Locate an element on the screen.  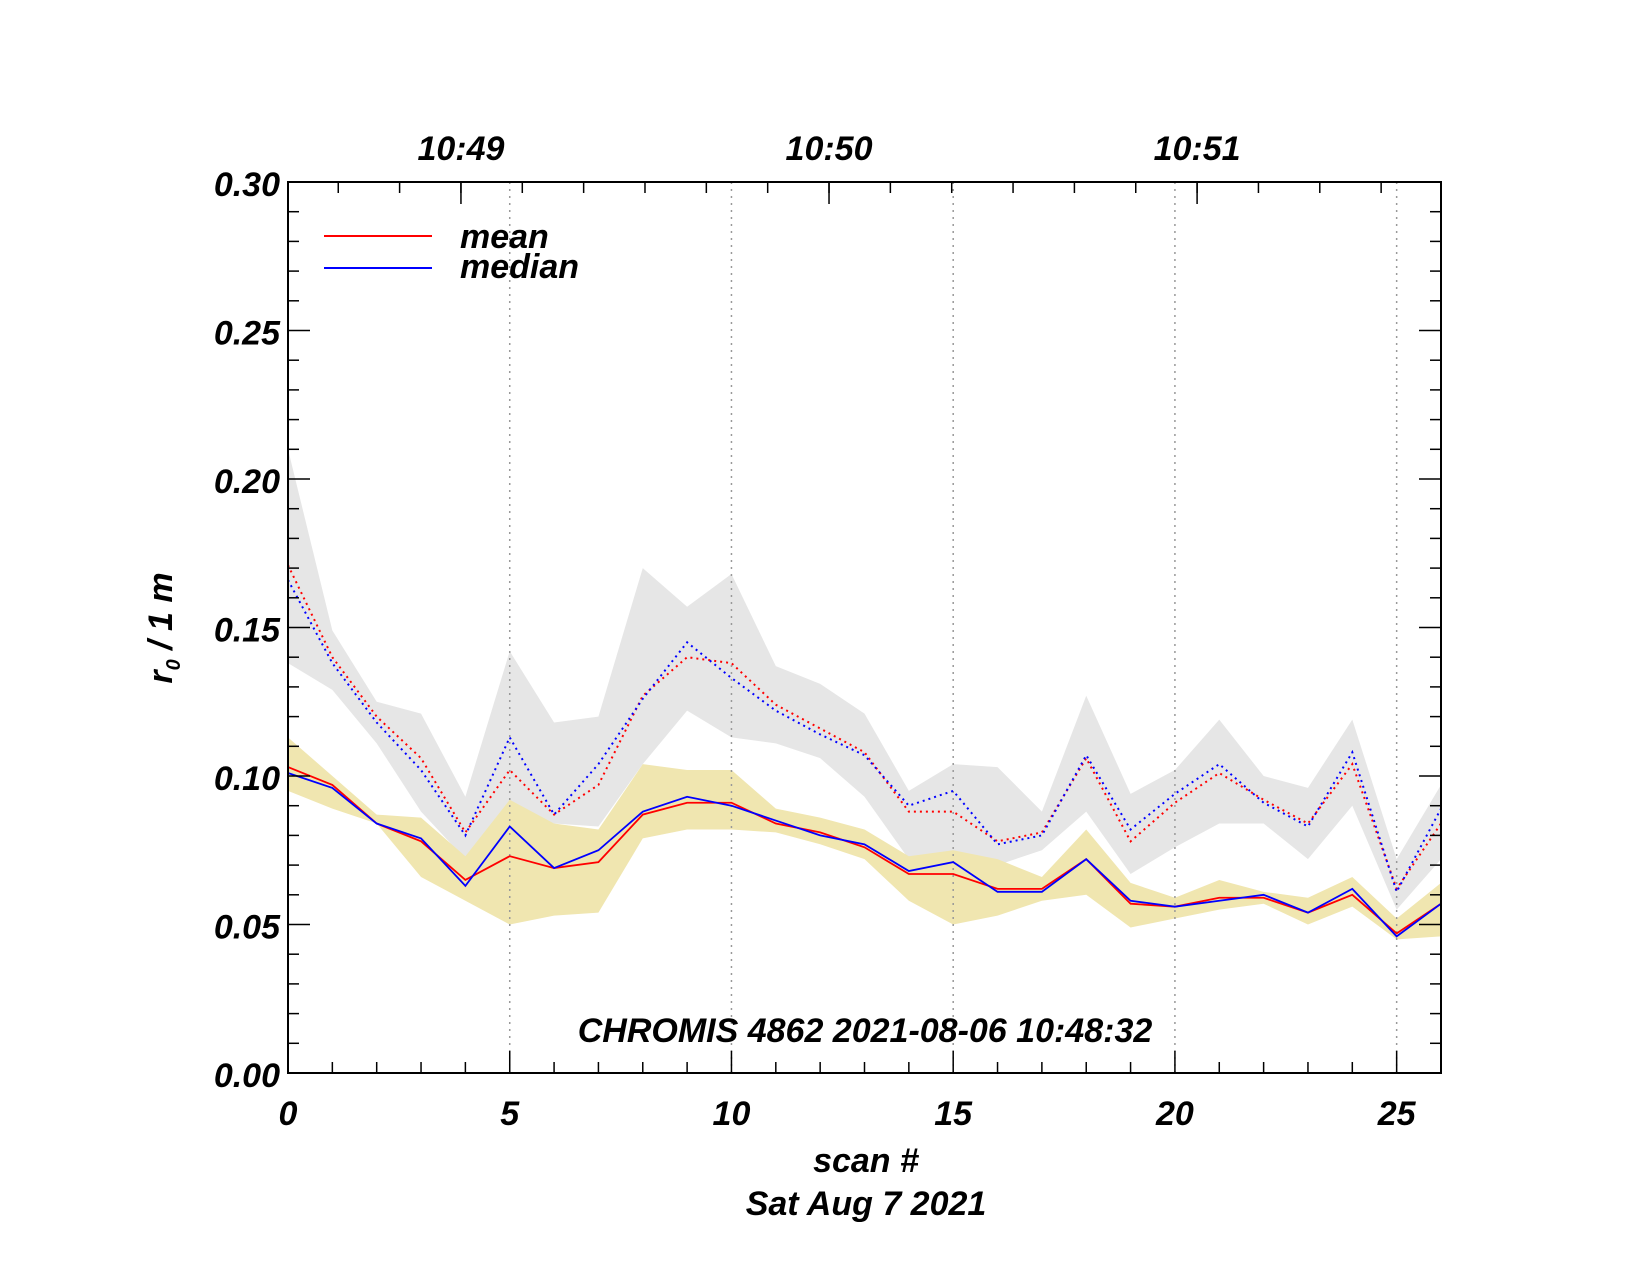
y-tick-label: 0.25 is located at coordinates (247, 334).